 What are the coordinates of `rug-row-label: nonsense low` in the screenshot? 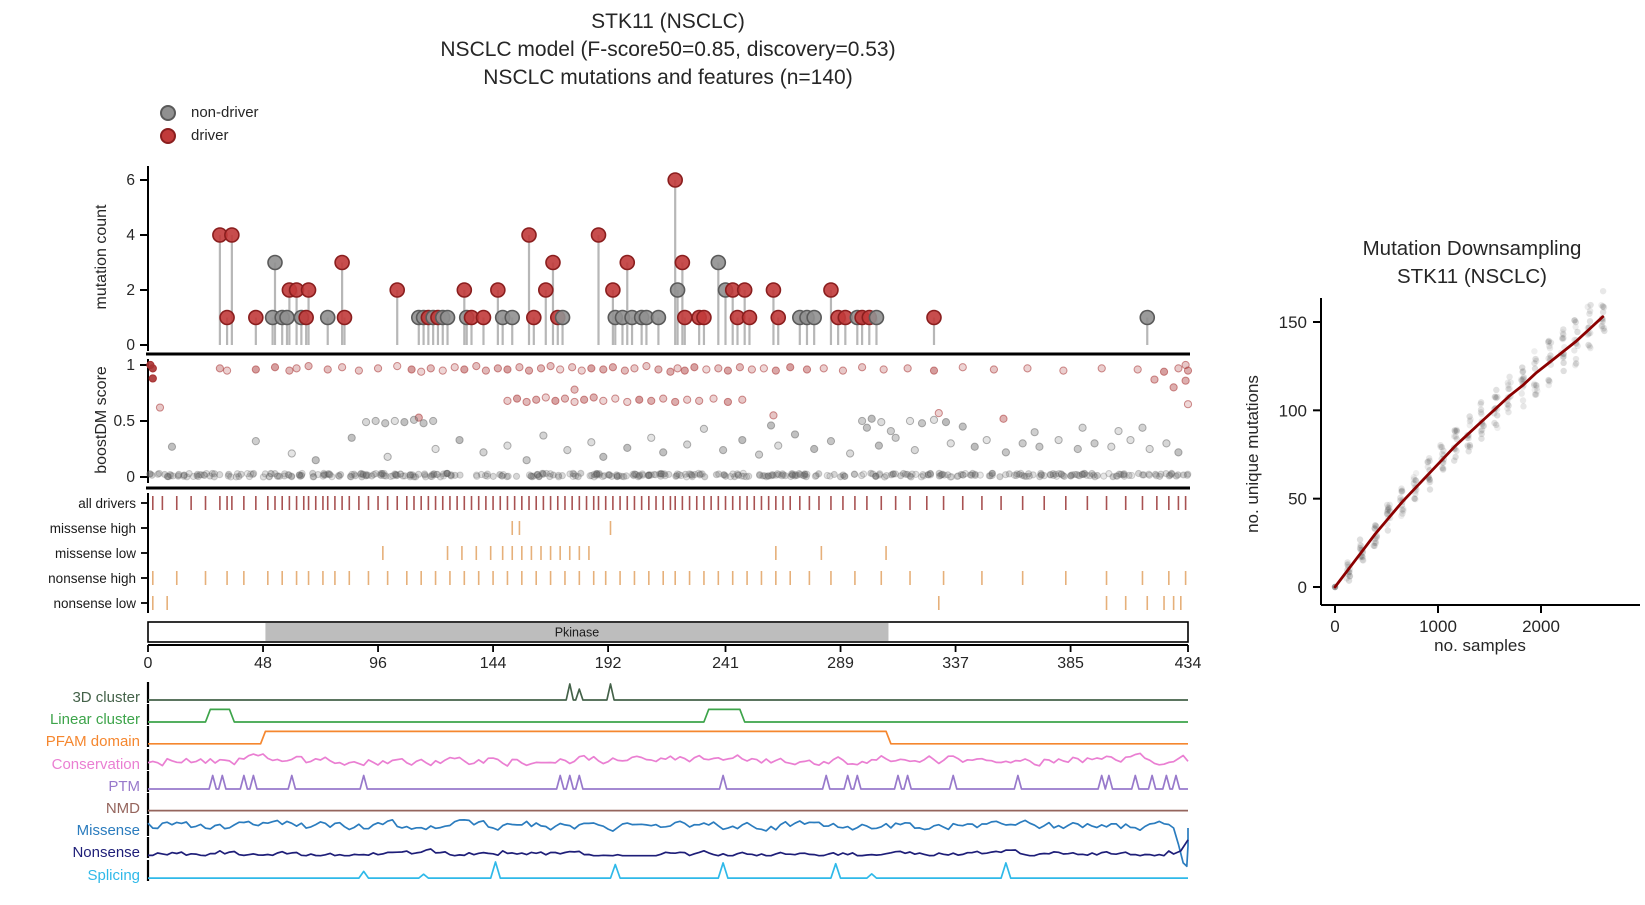 It's located at (94, 603).